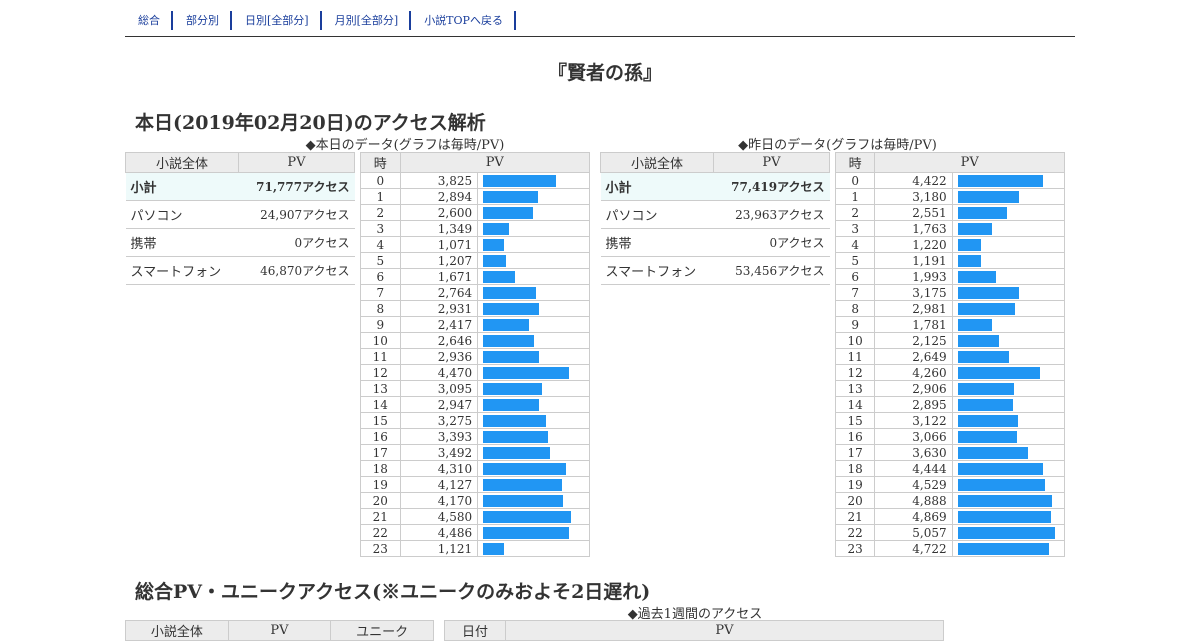 The width and height of the screenshot is (1200, 641). What do you see at coordinates (950, 500) in the screenshot?
I see `hourly-row: 20 4,888` at bounding box center [950, 500].